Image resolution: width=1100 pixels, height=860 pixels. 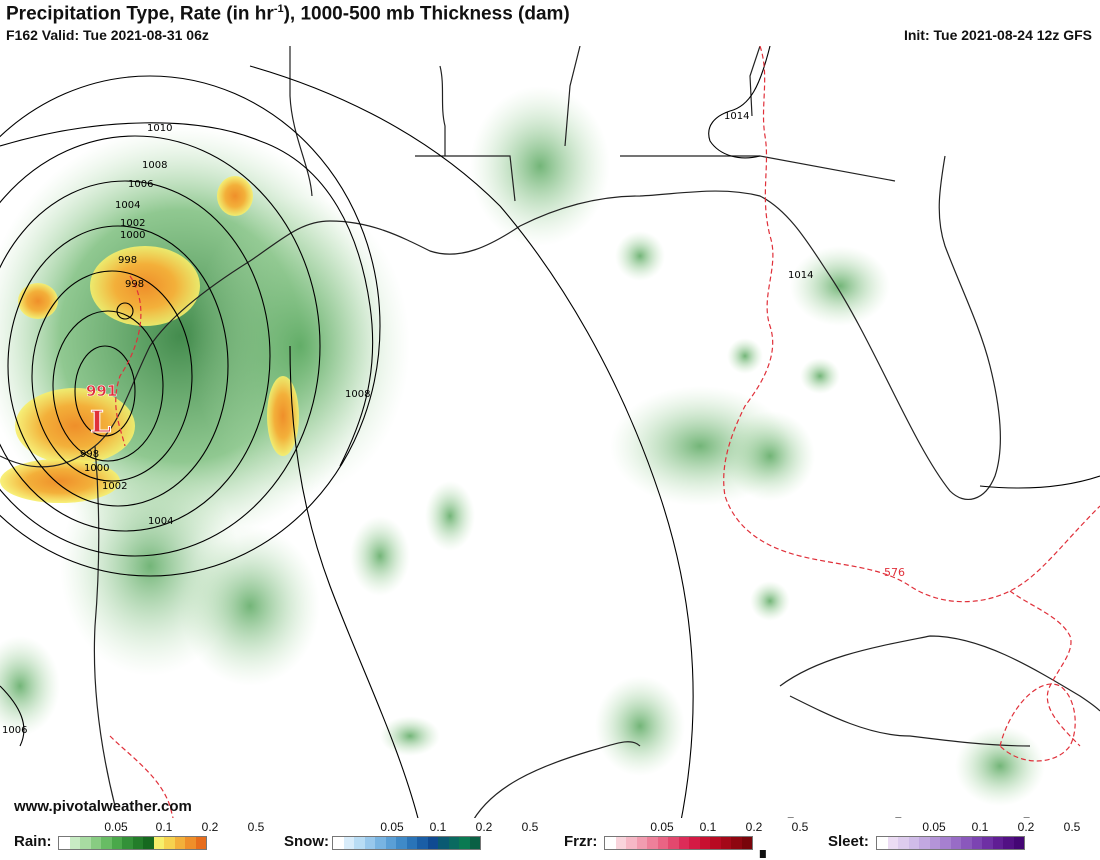 I want to click on thickness-label: 576, so click(x=894, y=572).